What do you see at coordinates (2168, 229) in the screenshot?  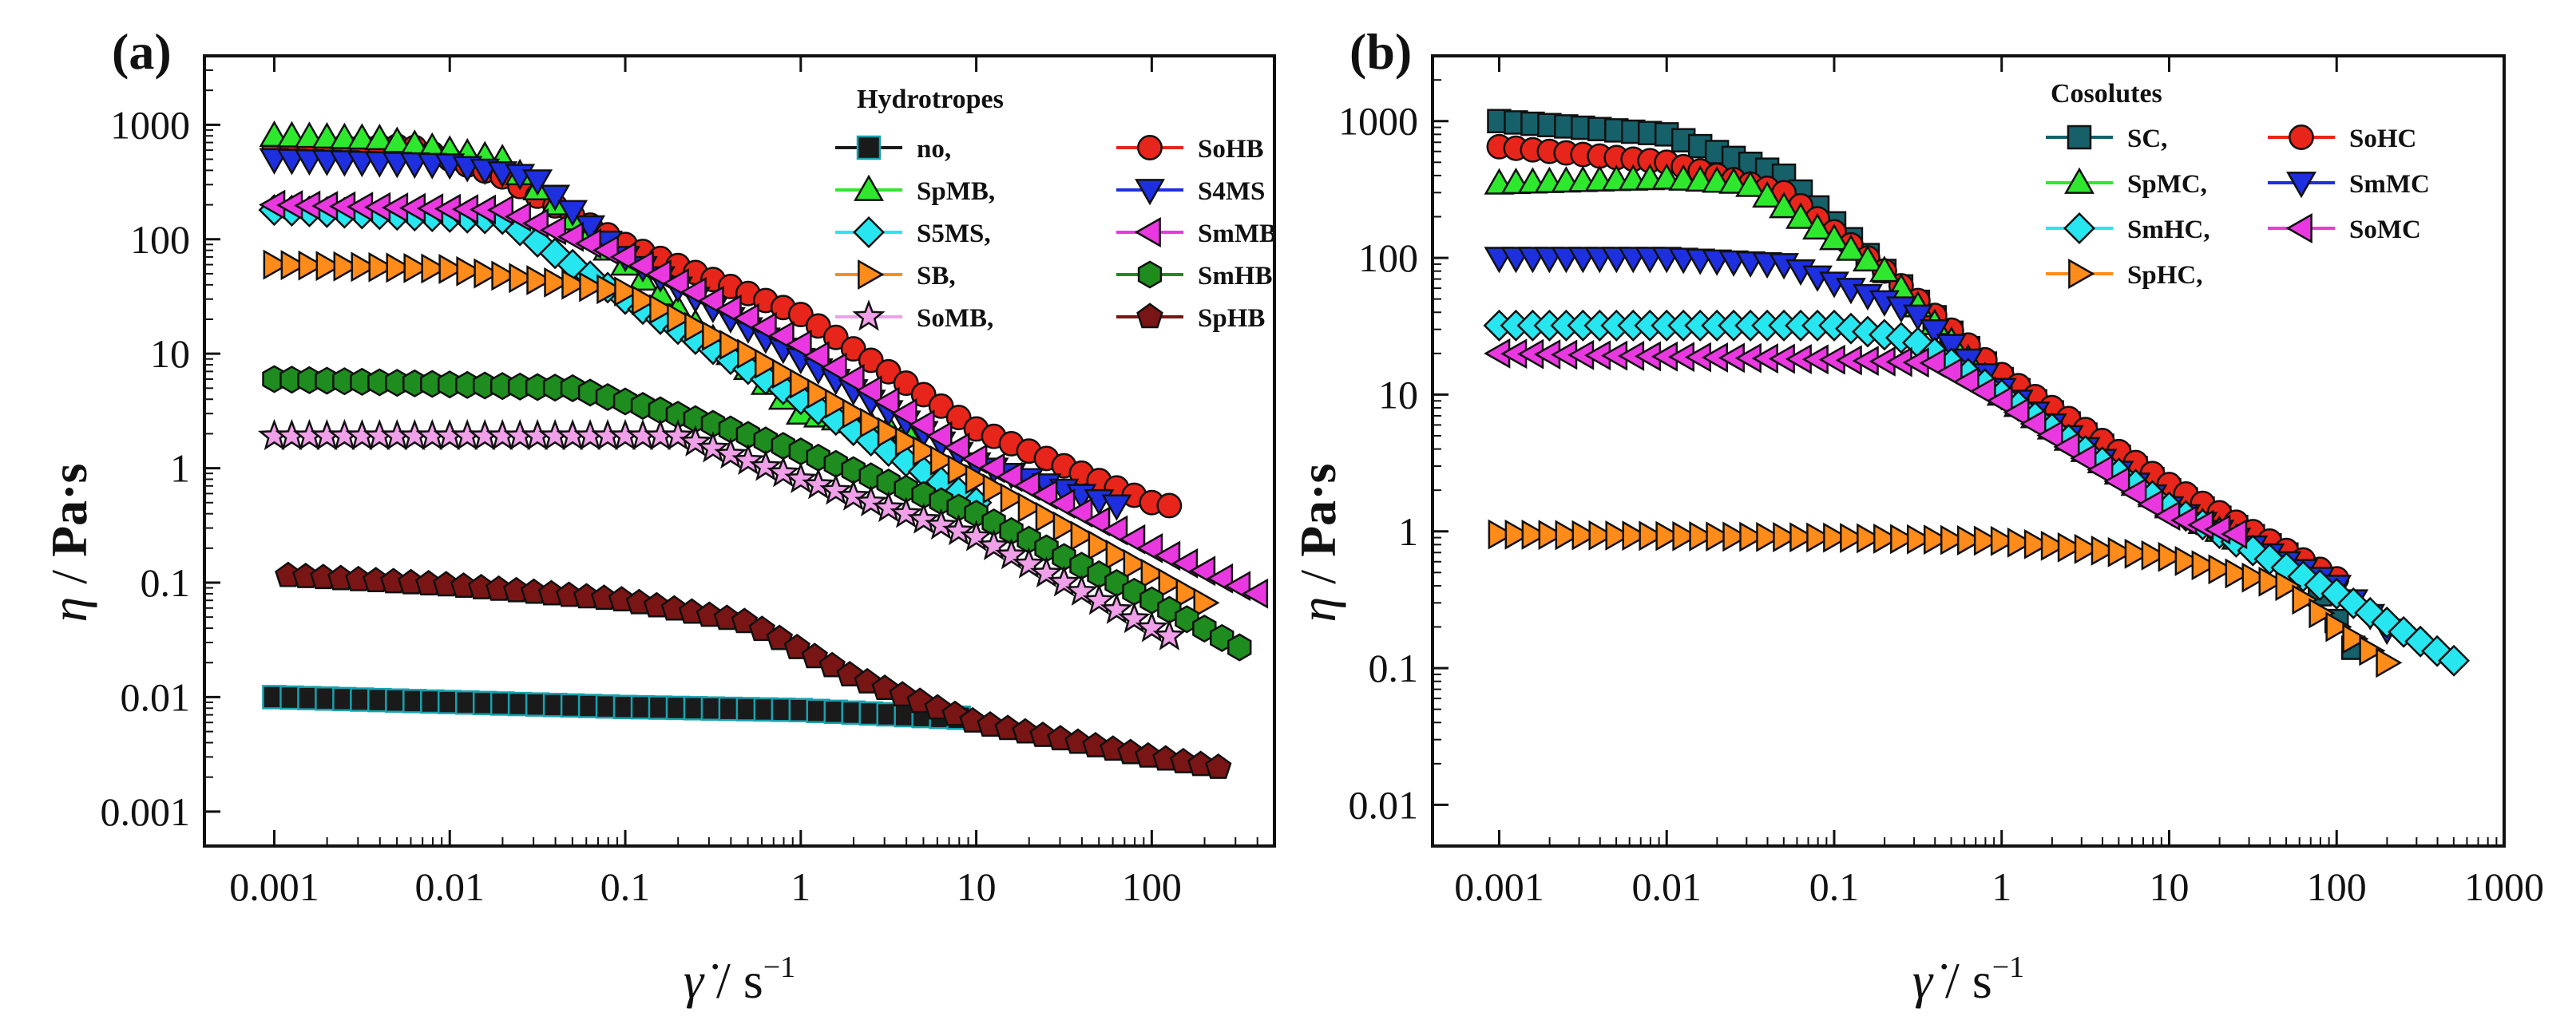 I see `legend-label: SmHC,` at bounding box center [2168, 229].